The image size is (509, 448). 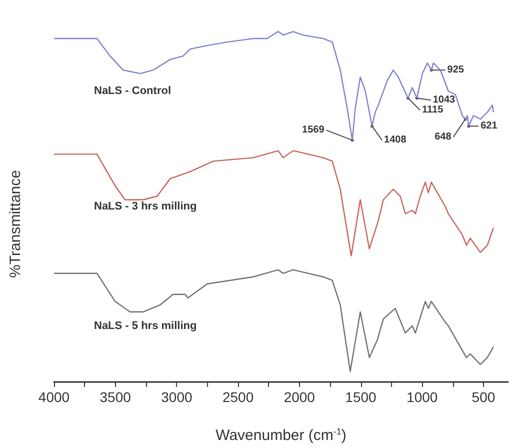 What do you see at coordinates (361, 397) in the screenshot?
I see `x-tick-label: 1500` at bounding box center [361, 397].